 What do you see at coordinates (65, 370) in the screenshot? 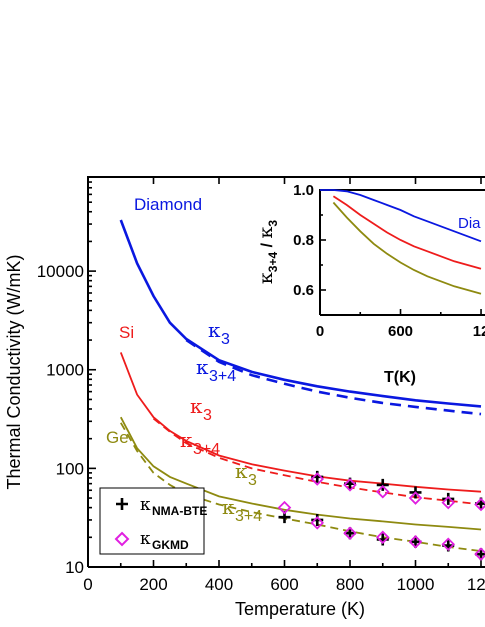
I see `y-tick-label: 1000` at bounding box center [65, 370].